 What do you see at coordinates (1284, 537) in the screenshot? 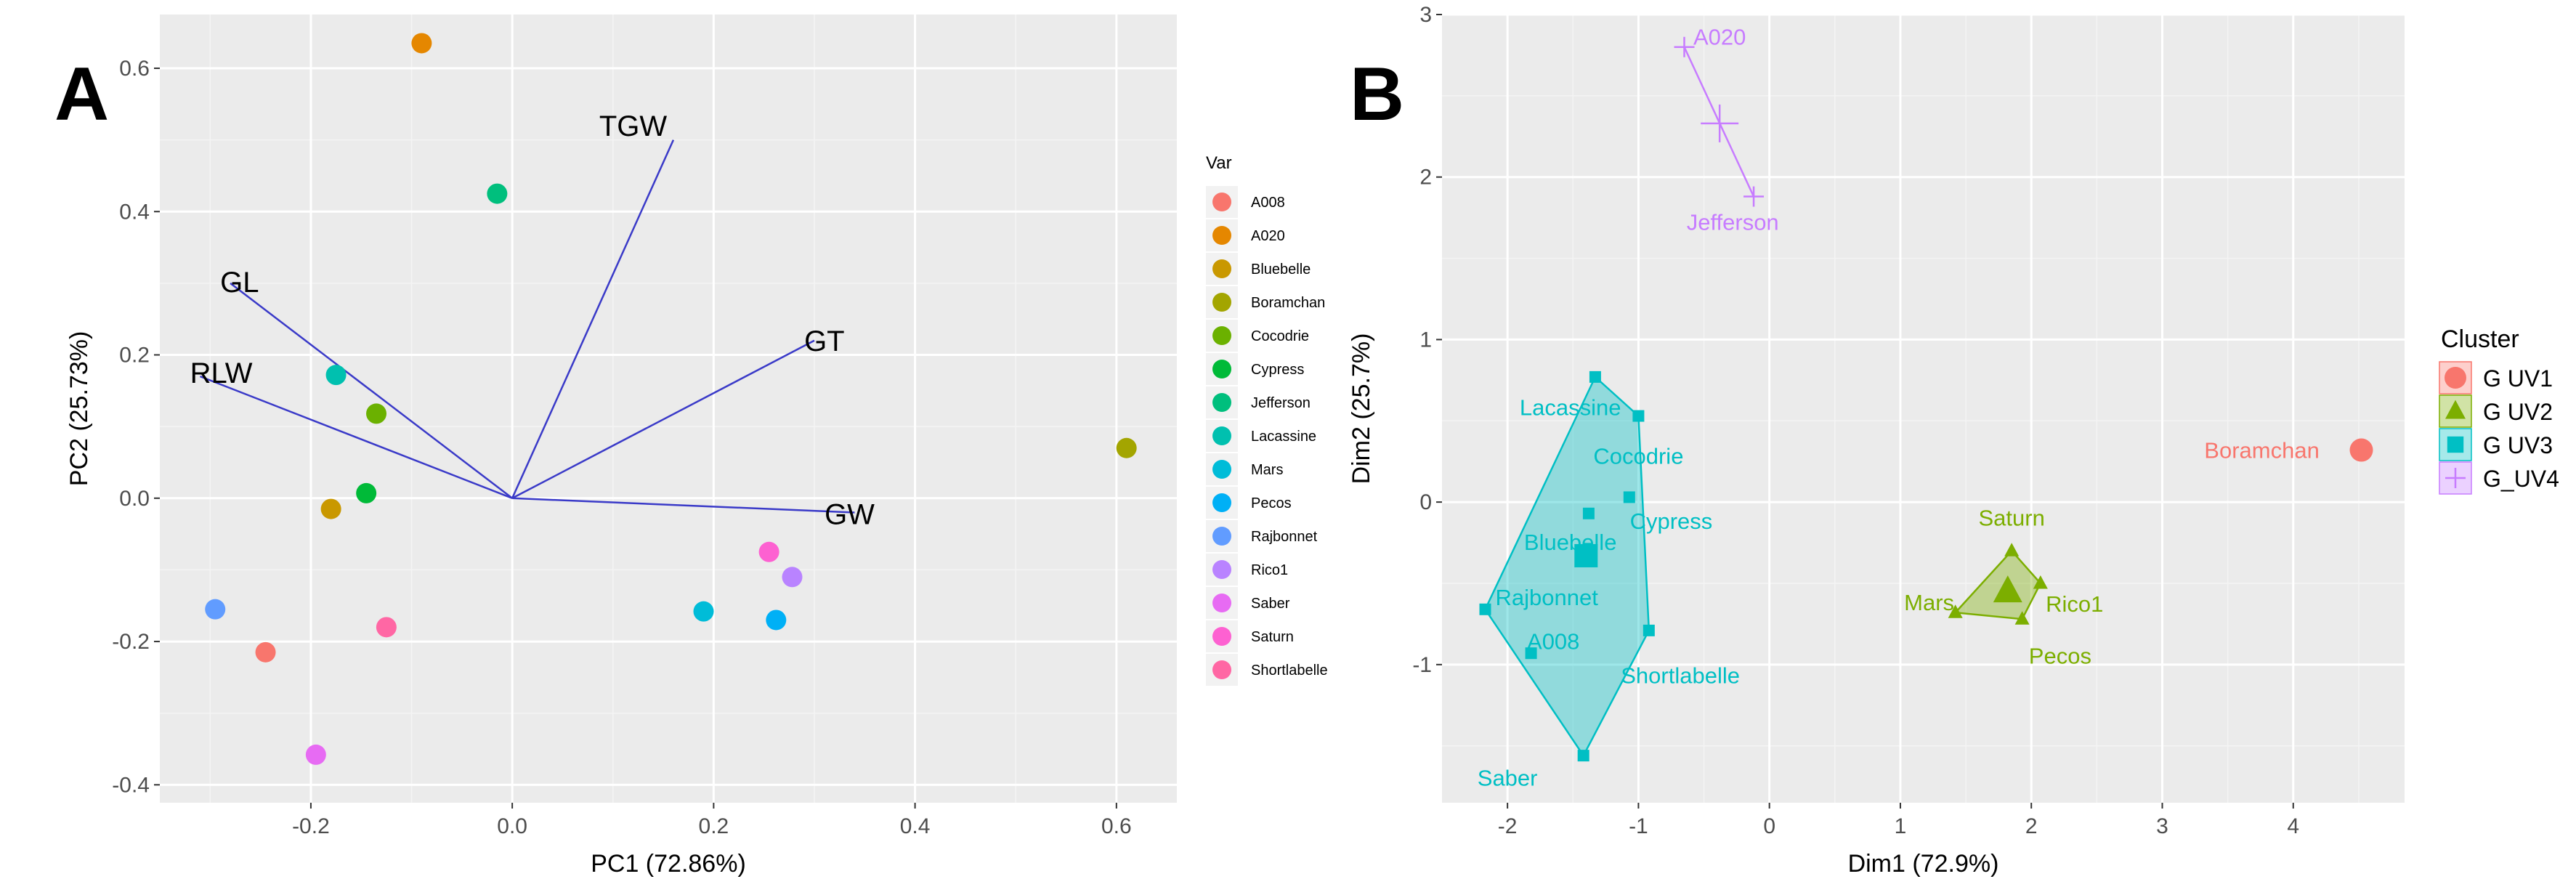
I see `legend-a-label-rajbonnet: Rajbonnet` at bounding box center [1284, 537].